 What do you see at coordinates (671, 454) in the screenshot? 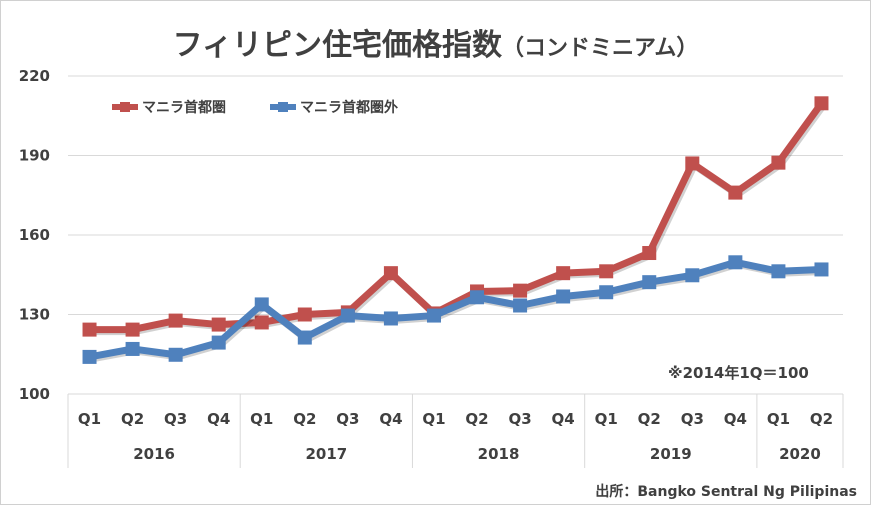
I see `year-label: 2019` at bounding box center [671, 454].